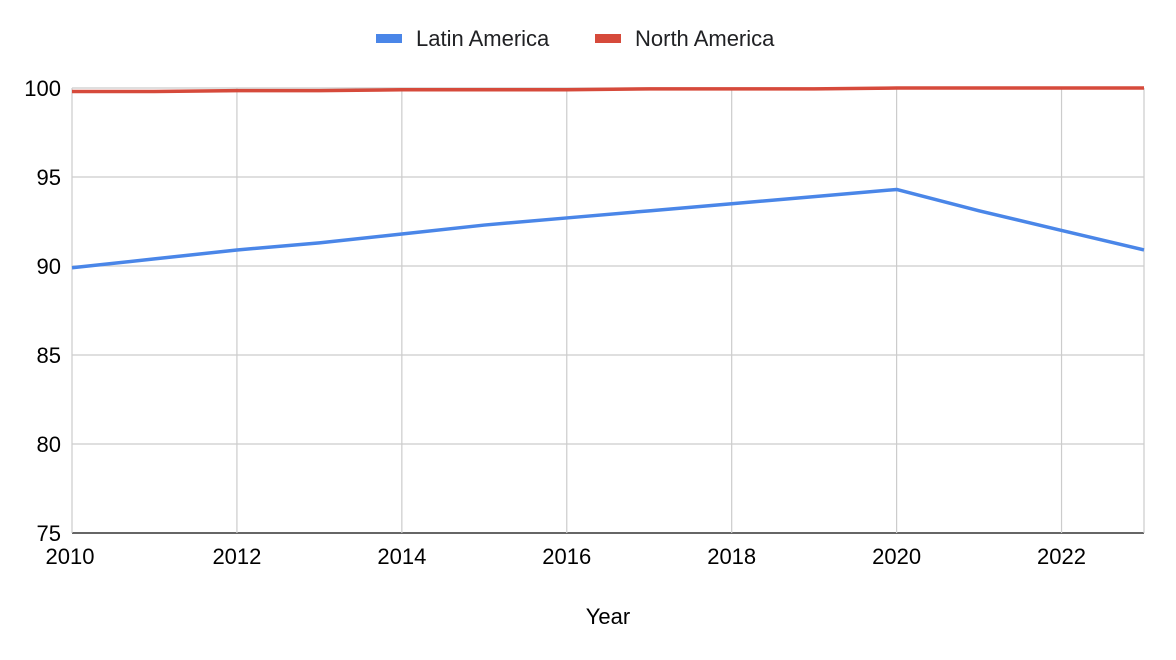 This screenshot has width=1176, height=660. Describe the element at coordinates (401, 556) in the screenshot. I see `x-tick-label: 2014` at that location.